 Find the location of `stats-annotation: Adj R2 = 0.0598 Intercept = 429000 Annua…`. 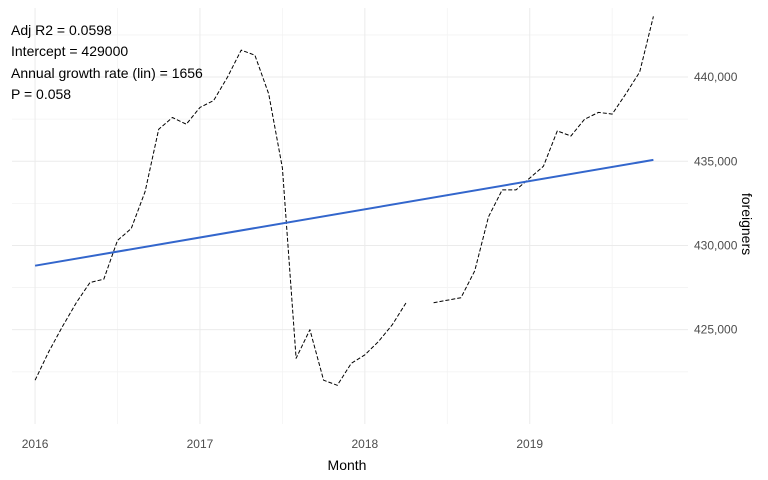

stats-annotation: Adj R2 = 0.0598 Intercept = 429000 Annua… is located at coordinates (107, 62).